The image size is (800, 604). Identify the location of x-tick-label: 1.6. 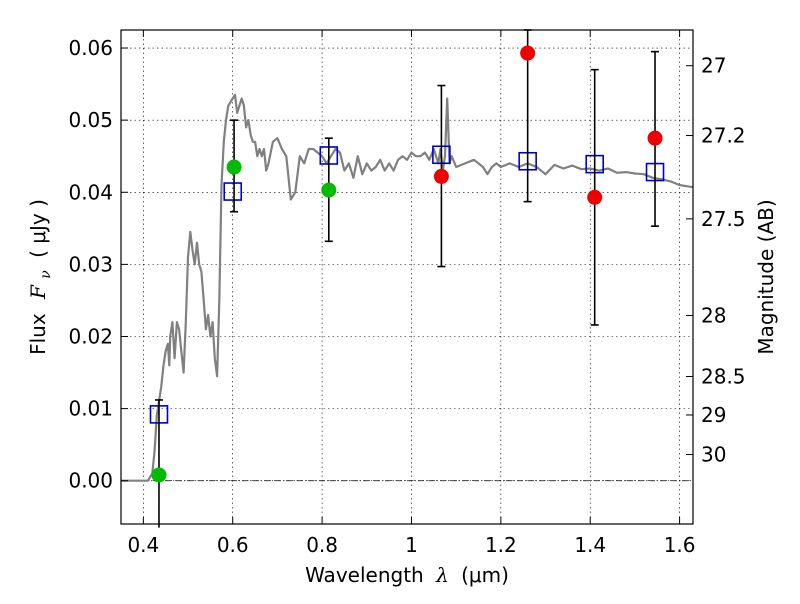
(680, 545).